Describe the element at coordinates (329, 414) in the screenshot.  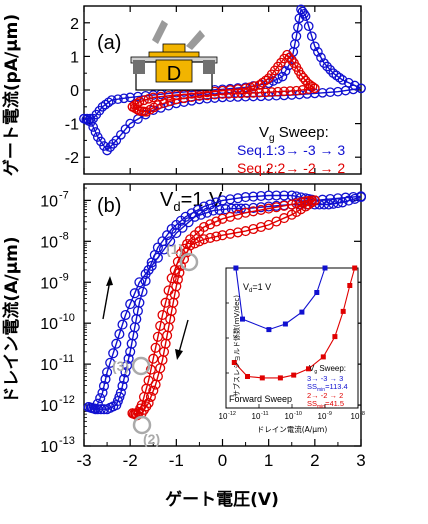
I see `inset-xtick-exp: -9` at that location.